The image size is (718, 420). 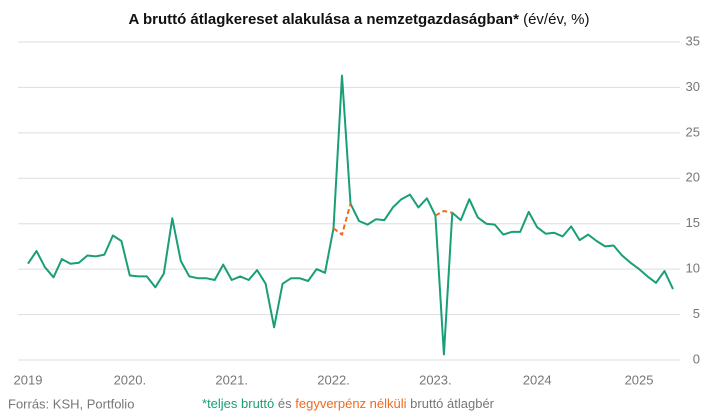 I want to click on chart-subtitle: (év/év, %), so click(x=556, y=19).